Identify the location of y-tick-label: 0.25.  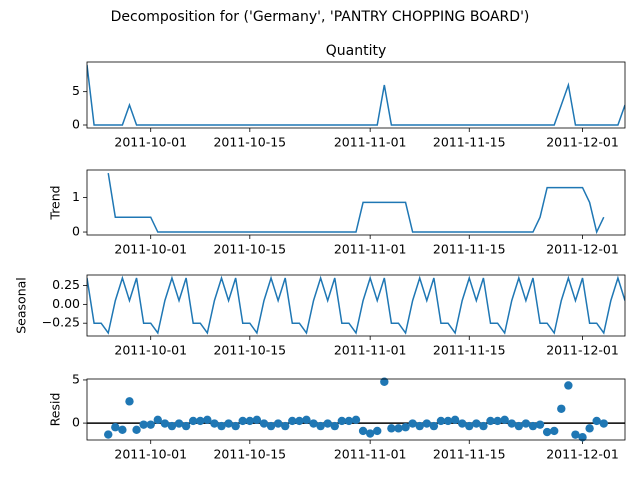
(66, 284).